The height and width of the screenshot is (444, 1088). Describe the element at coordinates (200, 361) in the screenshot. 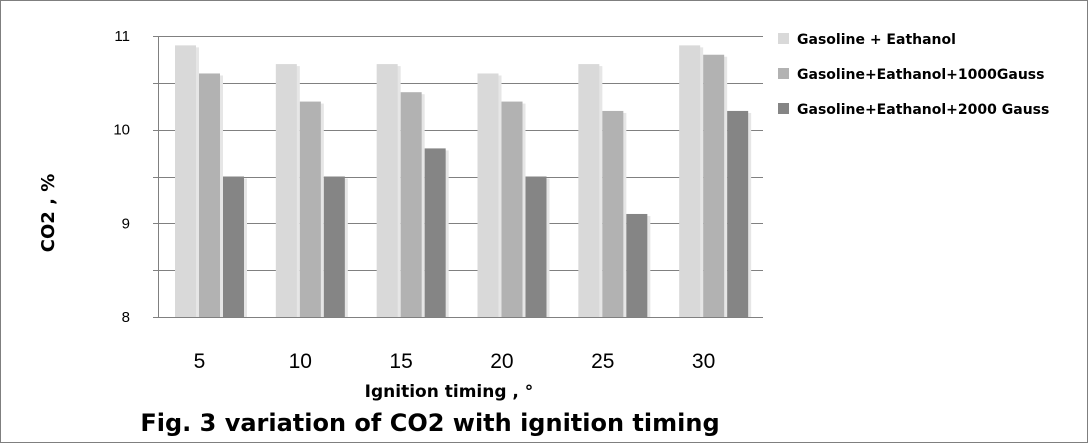

I see `x-tick-label: 5` at that location.